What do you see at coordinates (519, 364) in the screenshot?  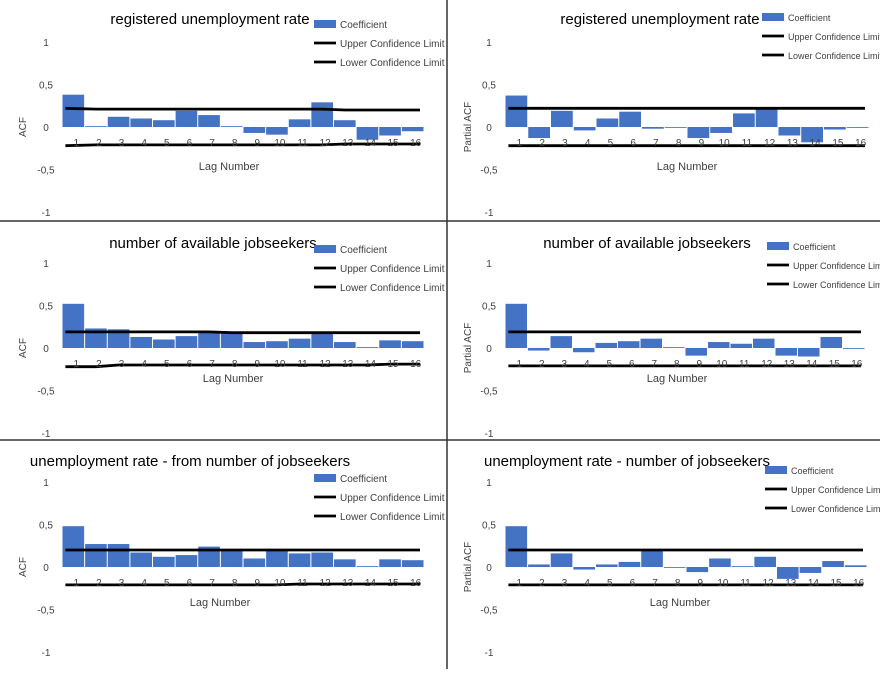 I see `x-tick-label: 1` at bounding box center [519, 364].